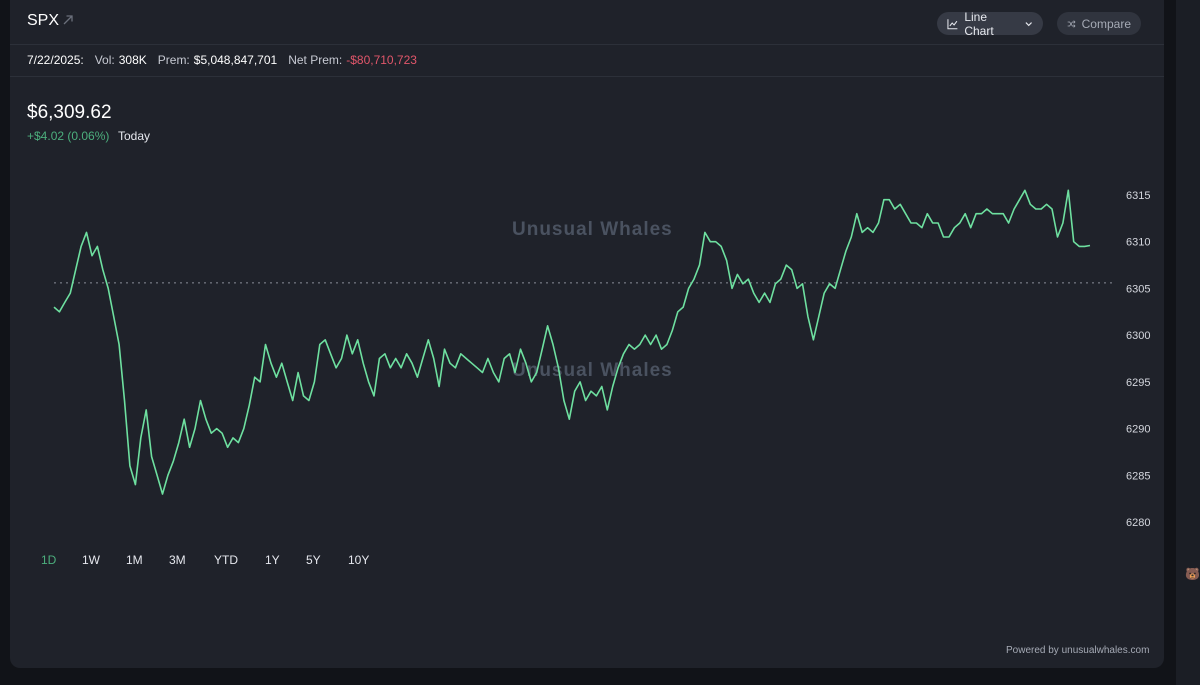  I want to click on compare-button: Compare, so click(1099, 23).